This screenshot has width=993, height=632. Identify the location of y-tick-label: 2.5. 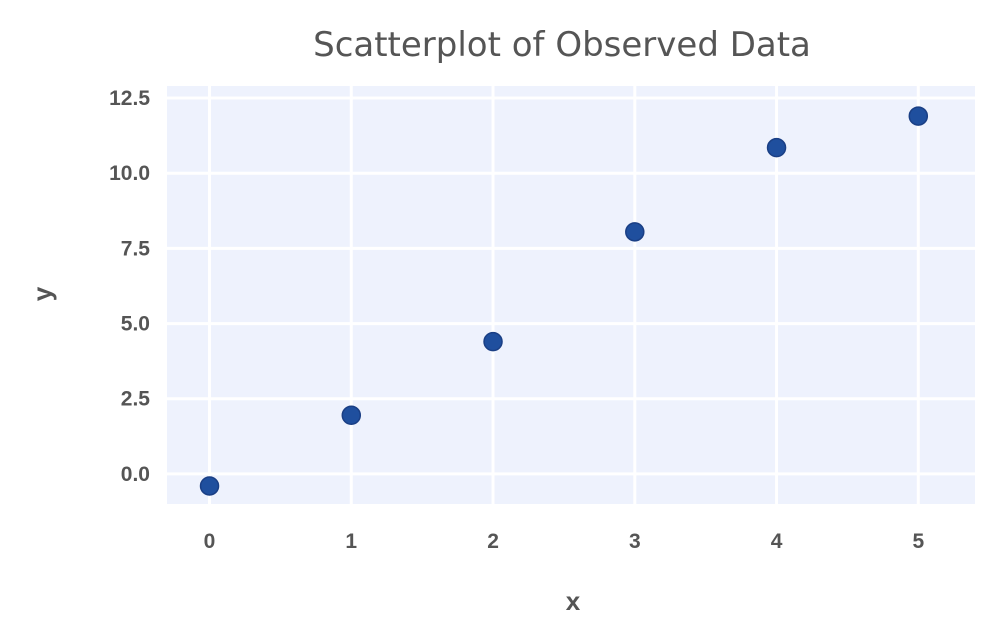
(136, 399).